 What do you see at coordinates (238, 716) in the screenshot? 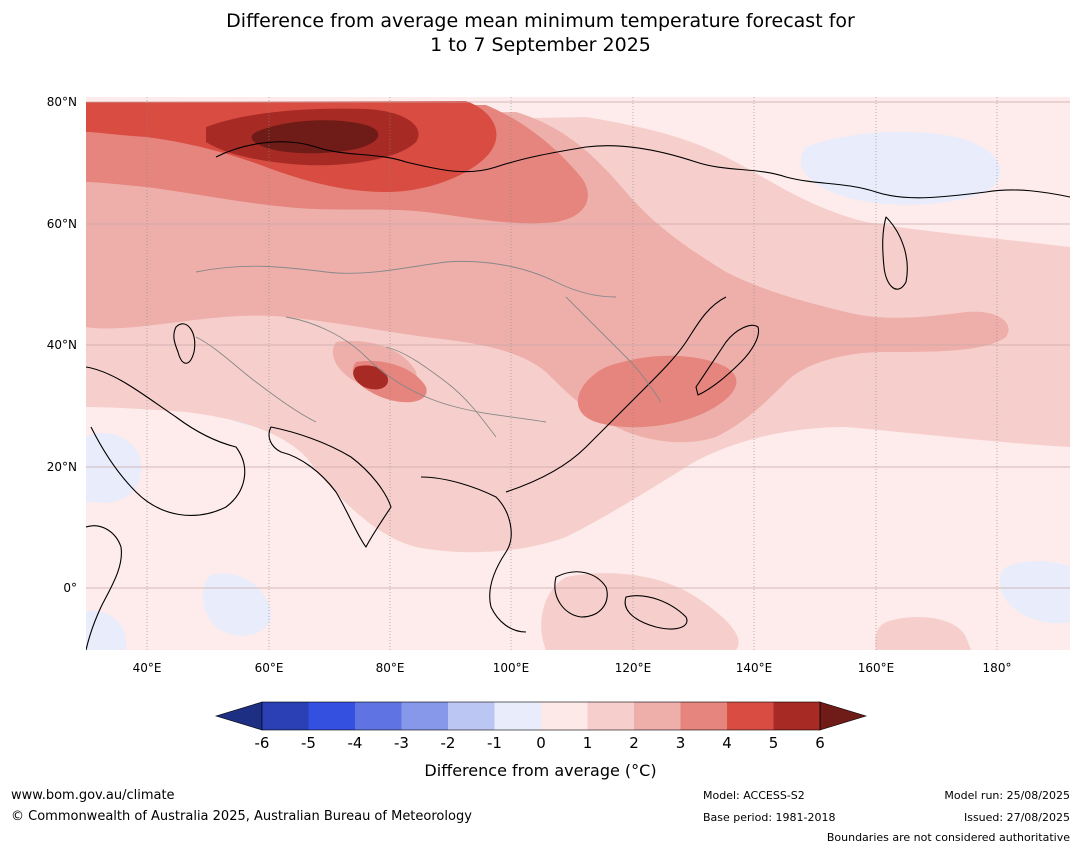
I see `colorbar-extend-low` at bounding box center [238, 716].